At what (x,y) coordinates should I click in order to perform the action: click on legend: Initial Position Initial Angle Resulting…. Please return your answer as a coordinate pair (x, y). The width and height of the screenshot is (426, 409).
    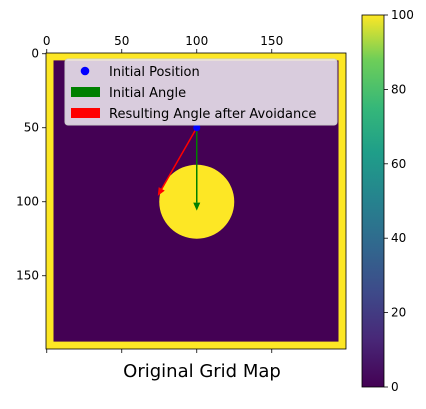
    Looking at the image, I should click on (201, 92).